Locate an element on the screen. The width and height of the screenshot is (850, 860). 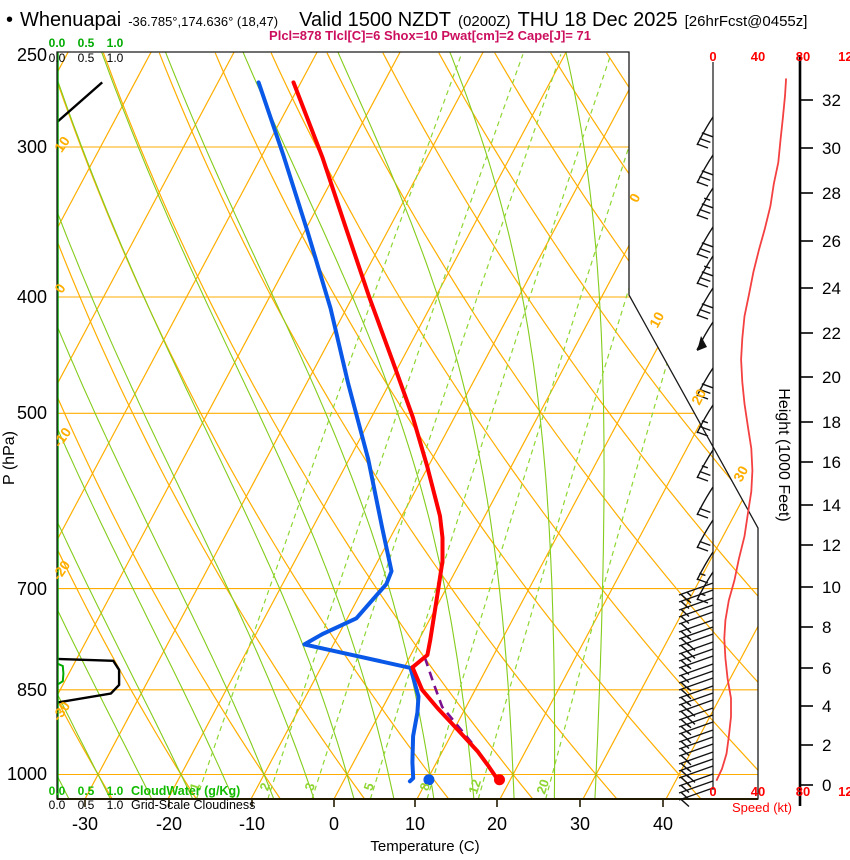
dry-adiabat-label: -20 is located at coordinates (61, 570).